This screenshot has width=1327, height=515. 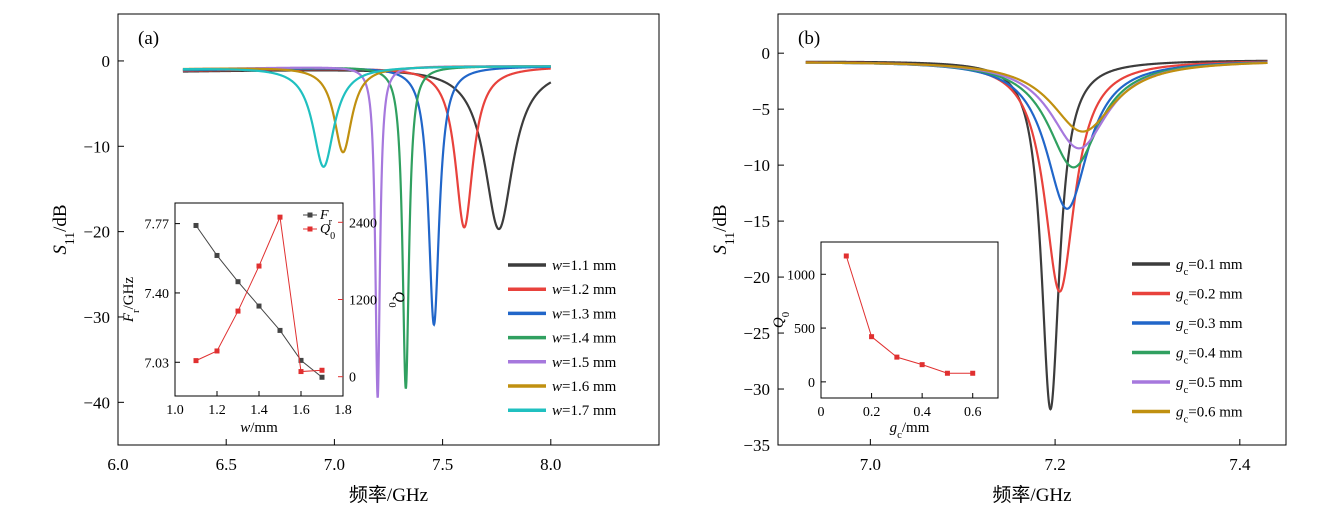 I want to click on inset-x-axis-label: w/mm, so click(x=259, y=428).